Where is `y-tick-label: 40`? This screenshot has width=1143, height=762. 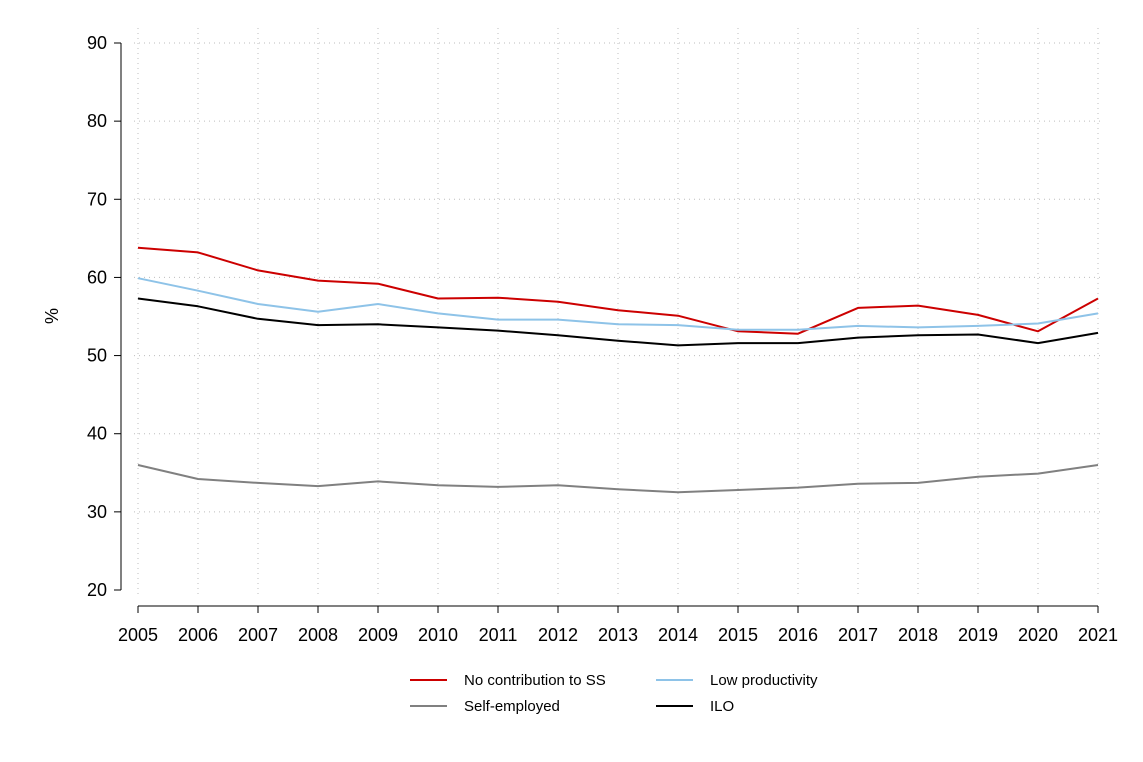
y-tick-label: 40 is located at coordinates (97, 434).